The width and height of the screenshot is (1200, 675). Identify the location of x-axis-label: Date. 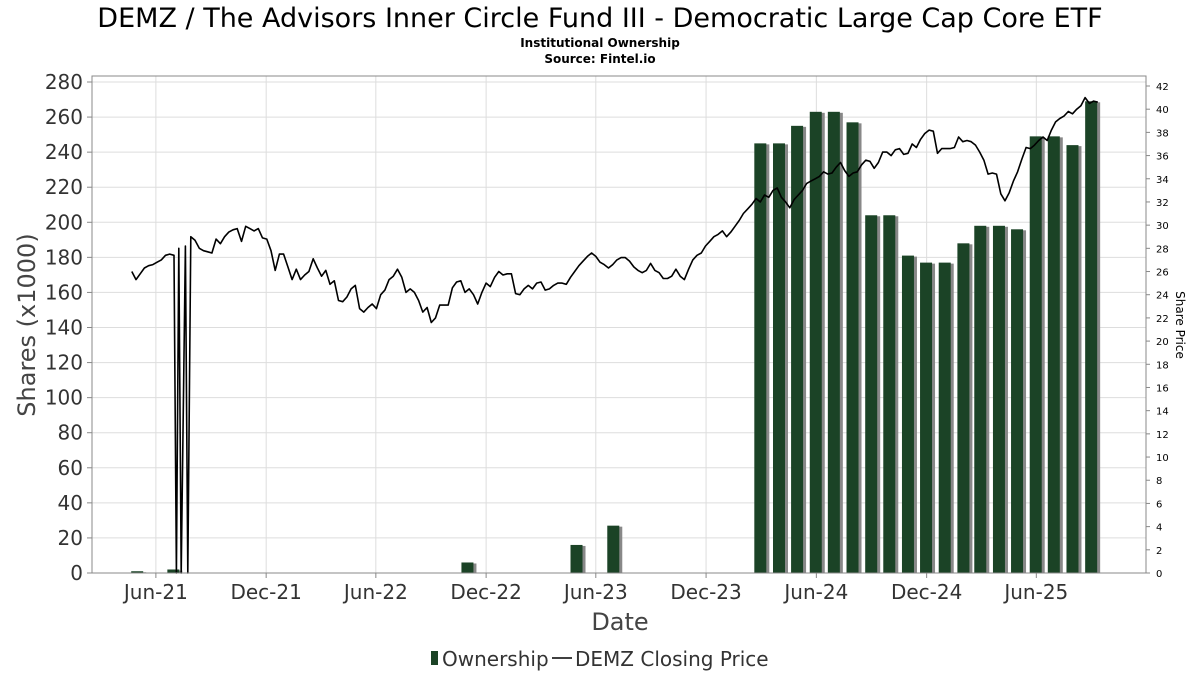
(619, 622).